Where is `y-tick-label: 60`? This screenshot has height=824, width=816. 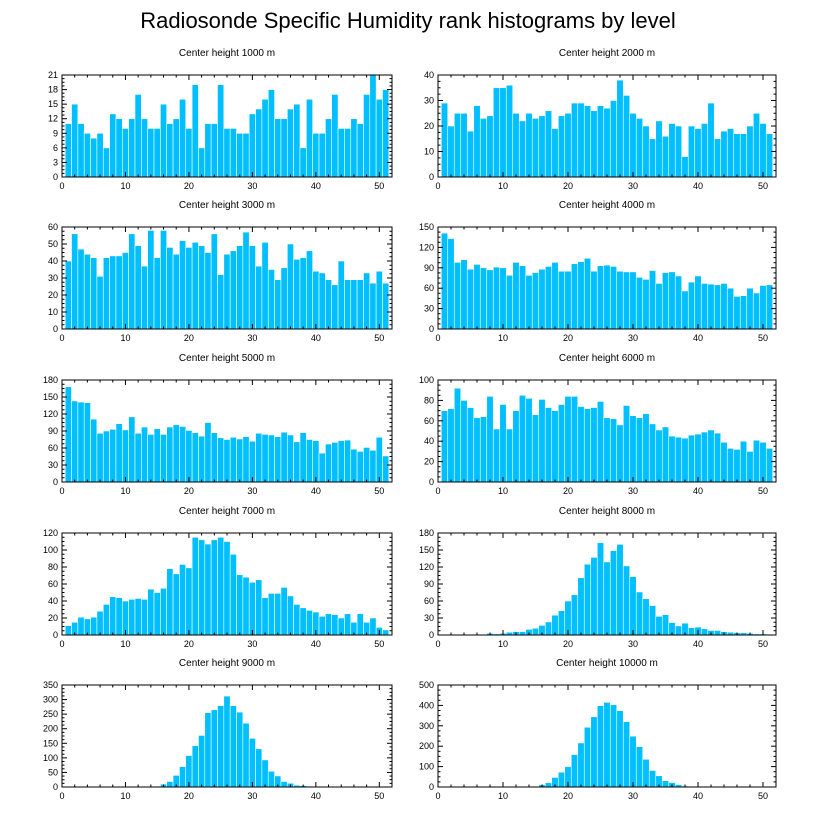
y-tick-label: 60 is located at coordinates (429, 288).